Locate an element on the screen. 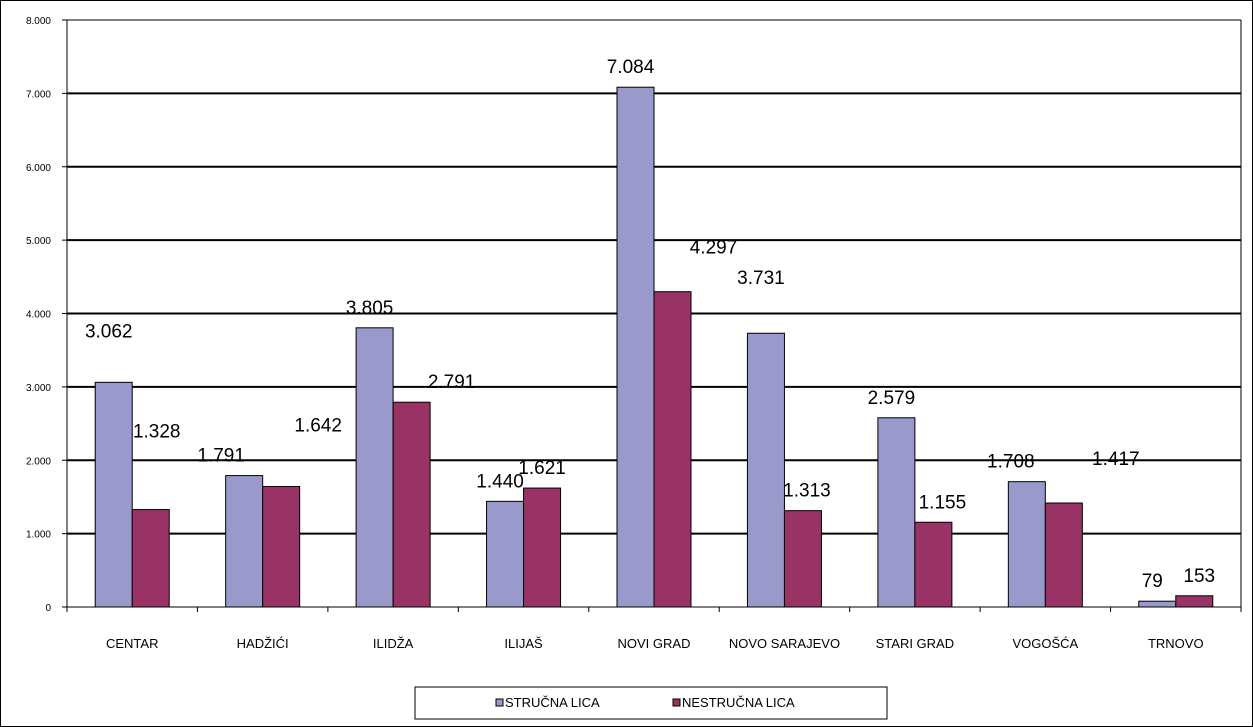 The width and height of the screenshot is (1253, 727). data-label: 1.440 is located at coordinates (500, 481).